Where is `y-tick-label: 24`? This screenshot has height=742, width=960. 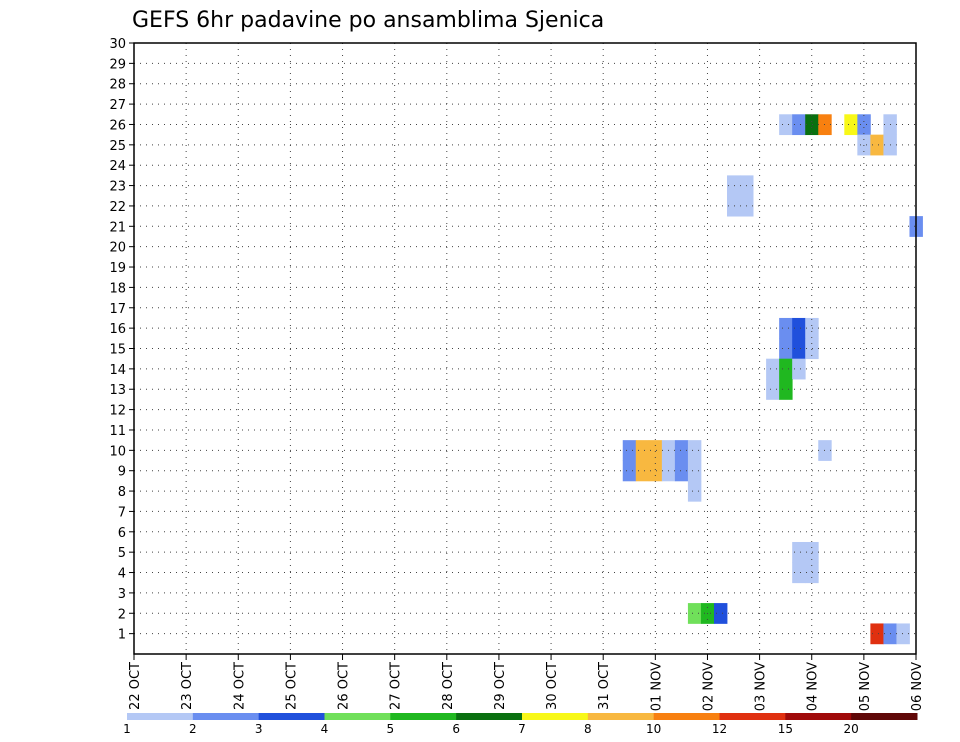 y-tick-label: 24 is located at coordinates (117, 166).